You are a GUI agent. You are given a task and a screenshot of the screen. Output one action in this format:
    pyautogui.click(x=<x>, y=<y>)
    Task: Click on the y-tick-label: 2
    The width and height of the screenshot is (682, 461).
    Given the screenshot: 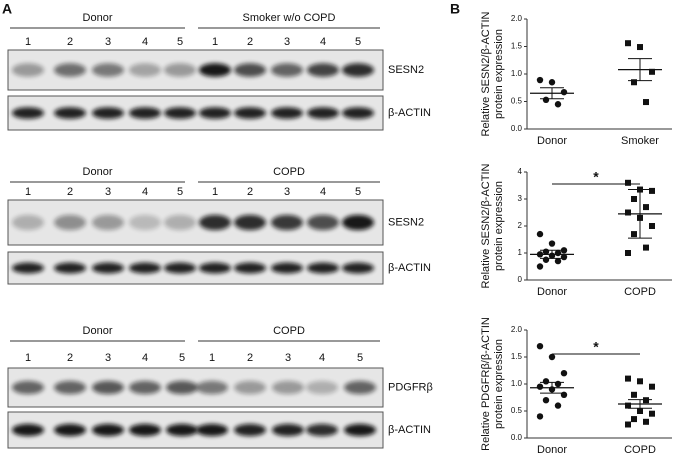 What is the action you would take?
    pyautogui.click(x=520, y=225)
    